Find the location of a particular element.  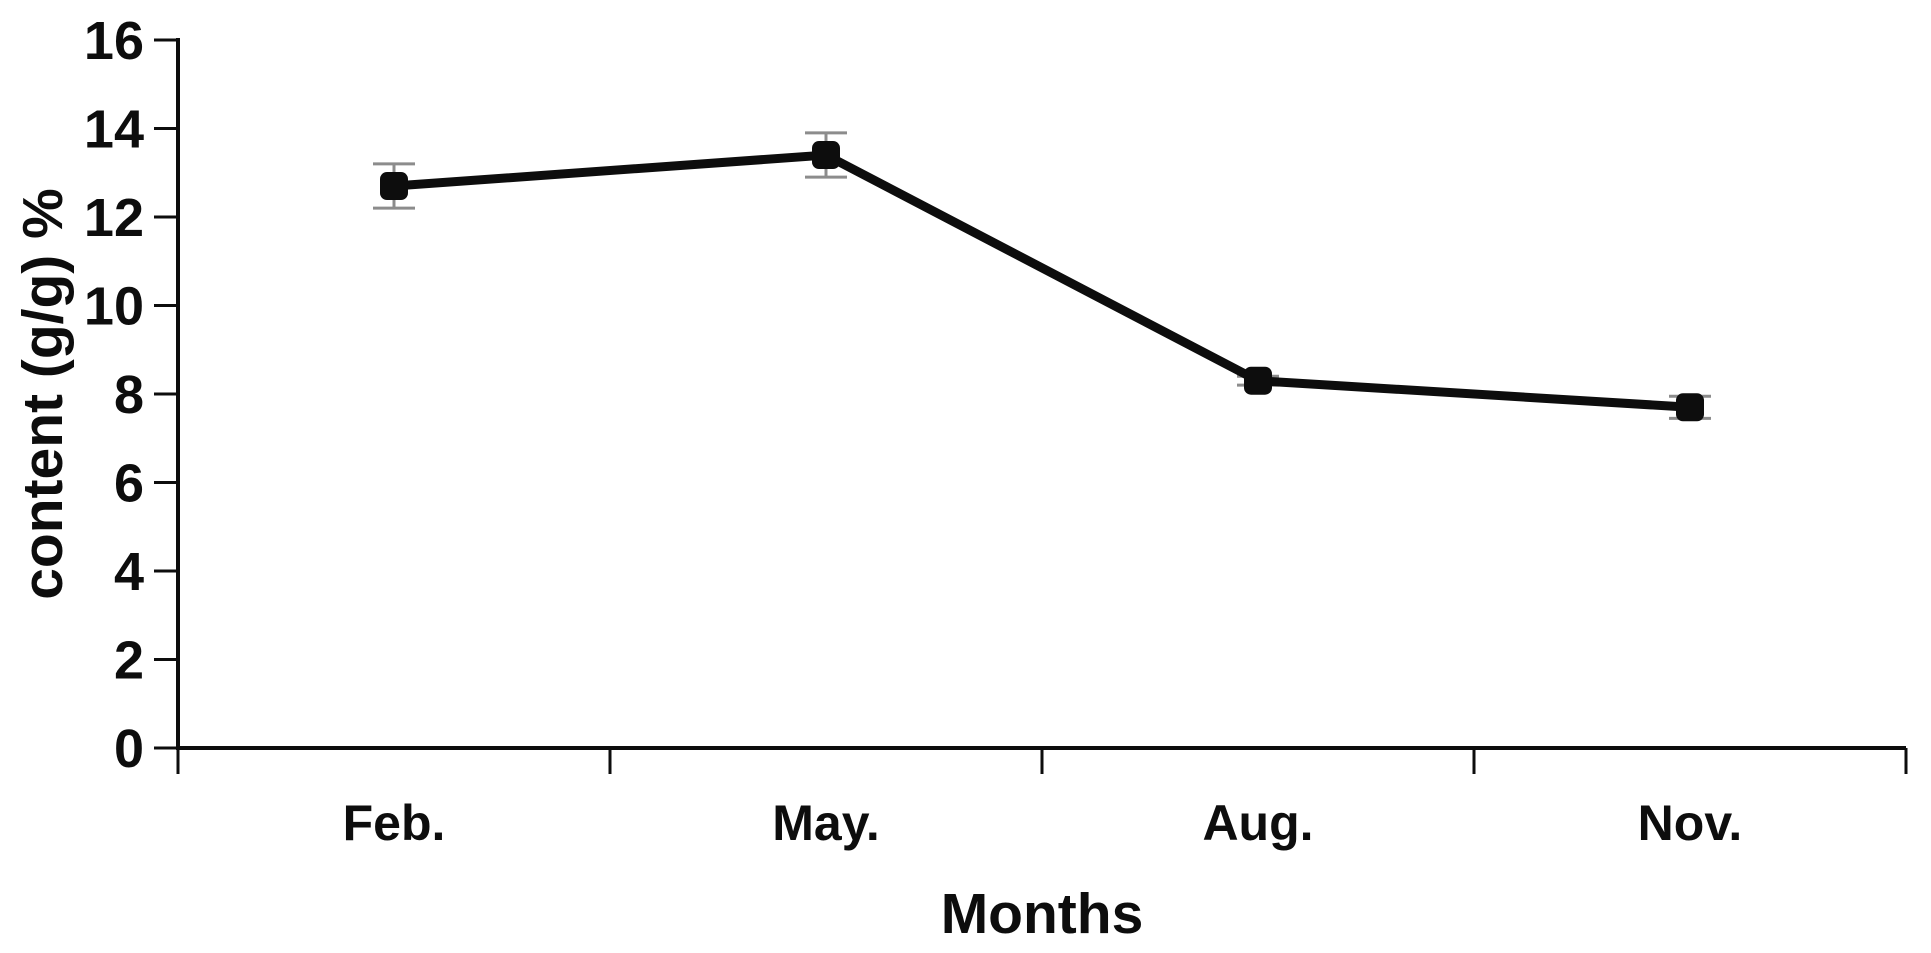

y-tick-label: 8 is located at coordinates (129, 395).